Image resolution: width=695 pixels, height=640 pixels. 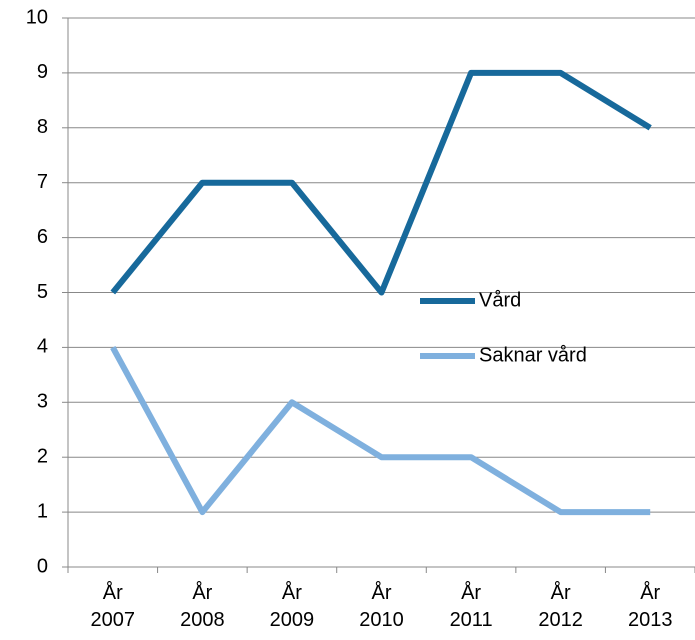 I want to click on legend-label: Saknar vård, so click(x=533, y=355).